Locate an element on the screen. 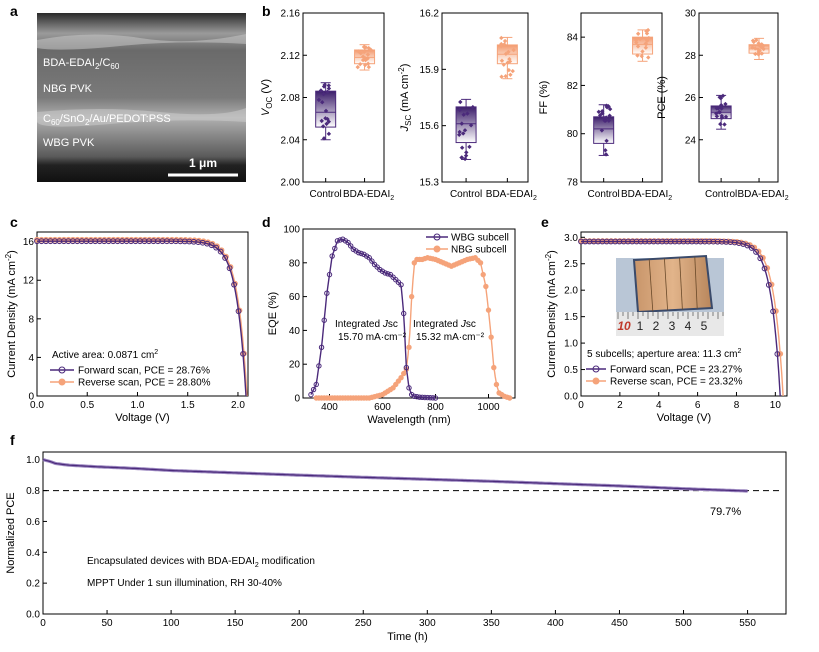  sem-layer-wbg: WBG PVK is located at coordinates (69, 143).